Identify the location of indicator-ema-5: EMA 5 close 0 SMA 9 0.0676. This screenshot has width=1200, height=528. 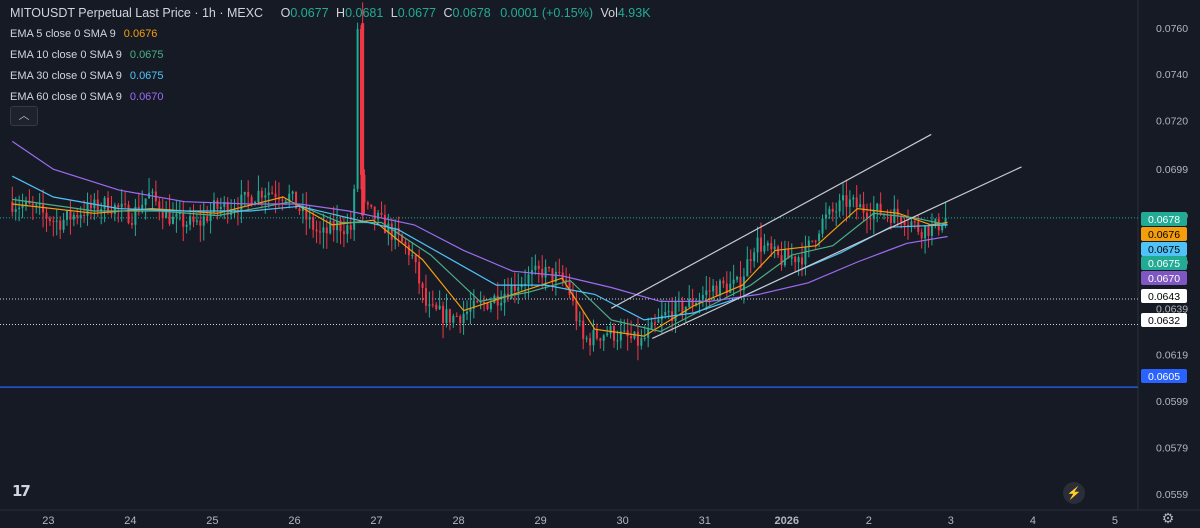
(83, 34).